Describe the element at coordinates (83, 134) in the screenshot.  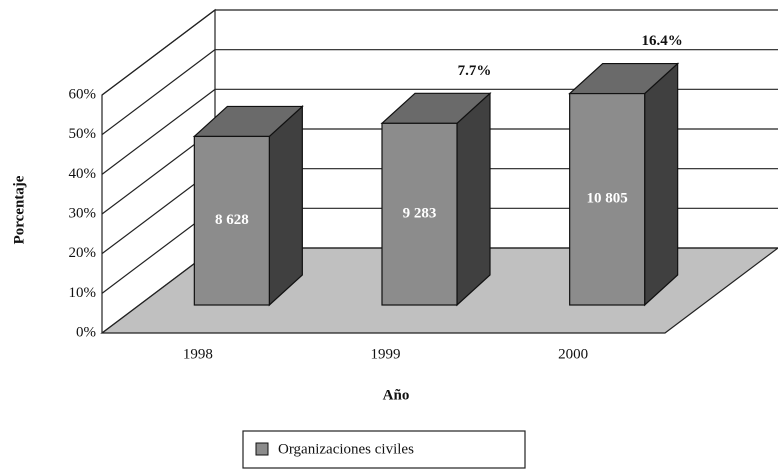
I see `y-tick-label: 50%` at that location.